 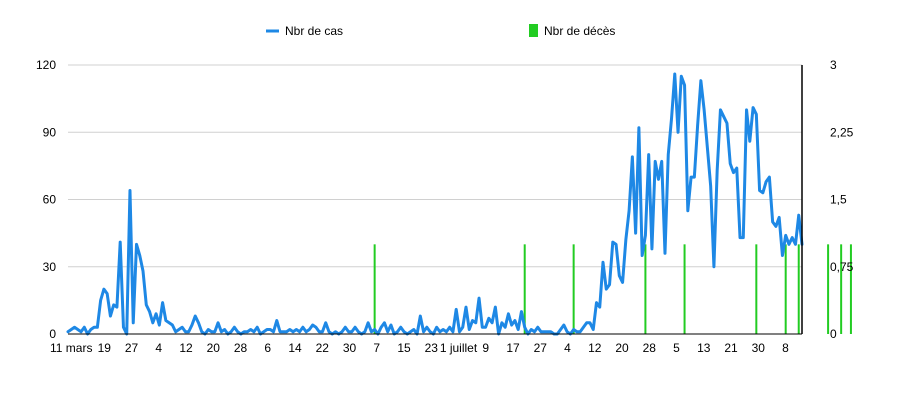 I want to click on legend: Nbr de cas Nbr de décès, so click(x=440, y=31).